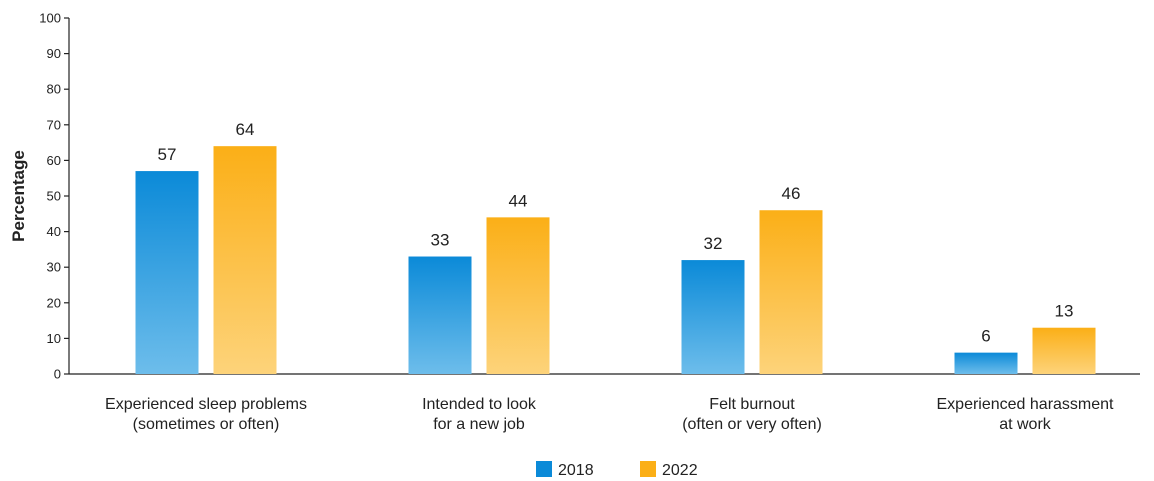 This screenshot has width=1154, height=481. I want to click on legend-label-2018: 2018, so click(576, 470).